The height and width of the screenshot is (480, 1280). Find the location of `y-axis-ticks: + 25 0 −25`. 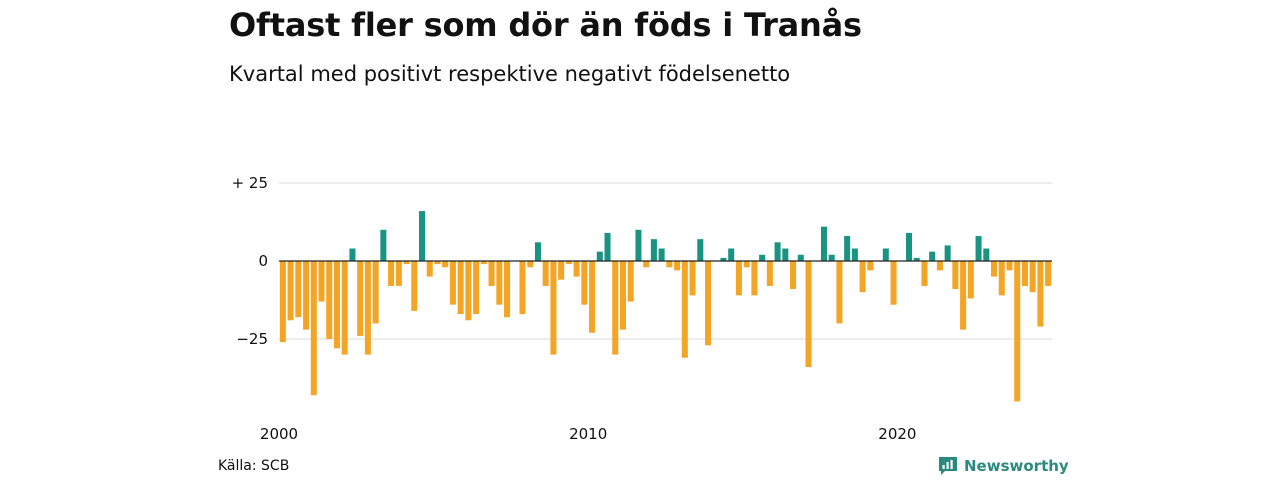

y-axis-ticks: + 25 0 −25 is located at coordinates (250, 261).